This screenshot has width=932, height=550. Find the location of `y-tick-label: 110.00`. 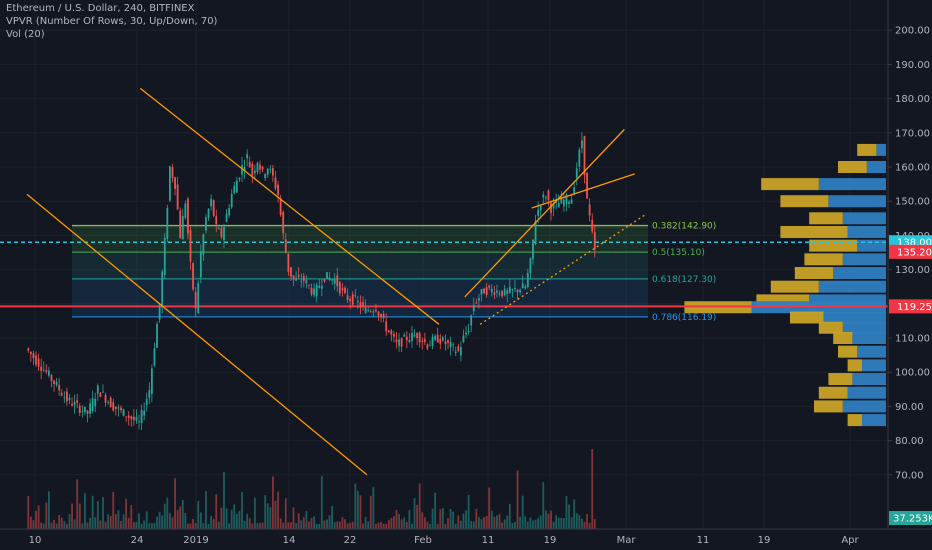

y-tick-label: 110.00 is located at coordinates (912, 339).